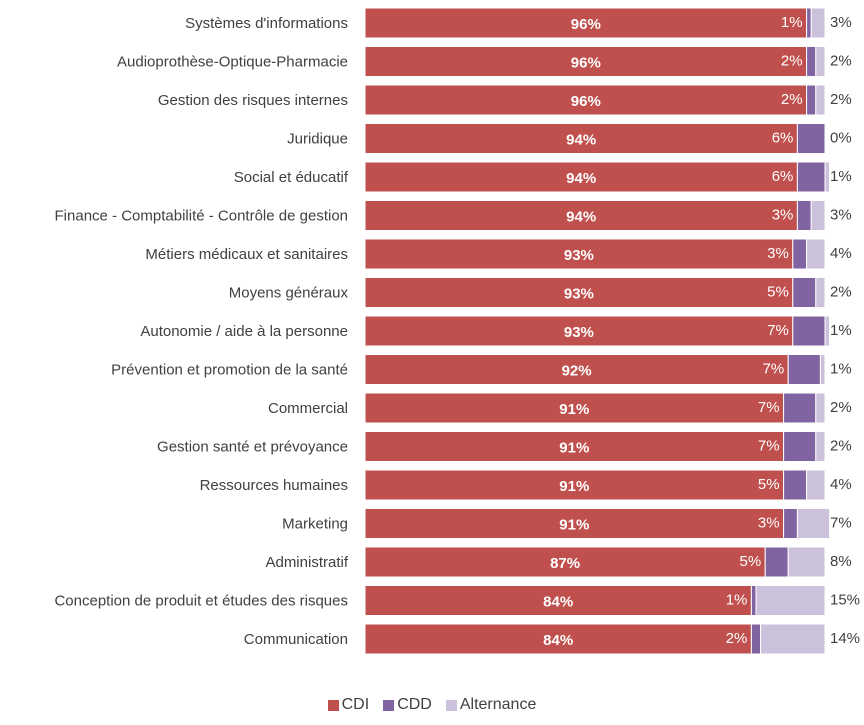 This screenshot has width=864, height=725. What do you see at coordinates (266, 23) in the screenshot?
I see `category-label: Systèmes d'informations` at bounding box center [266, 23].